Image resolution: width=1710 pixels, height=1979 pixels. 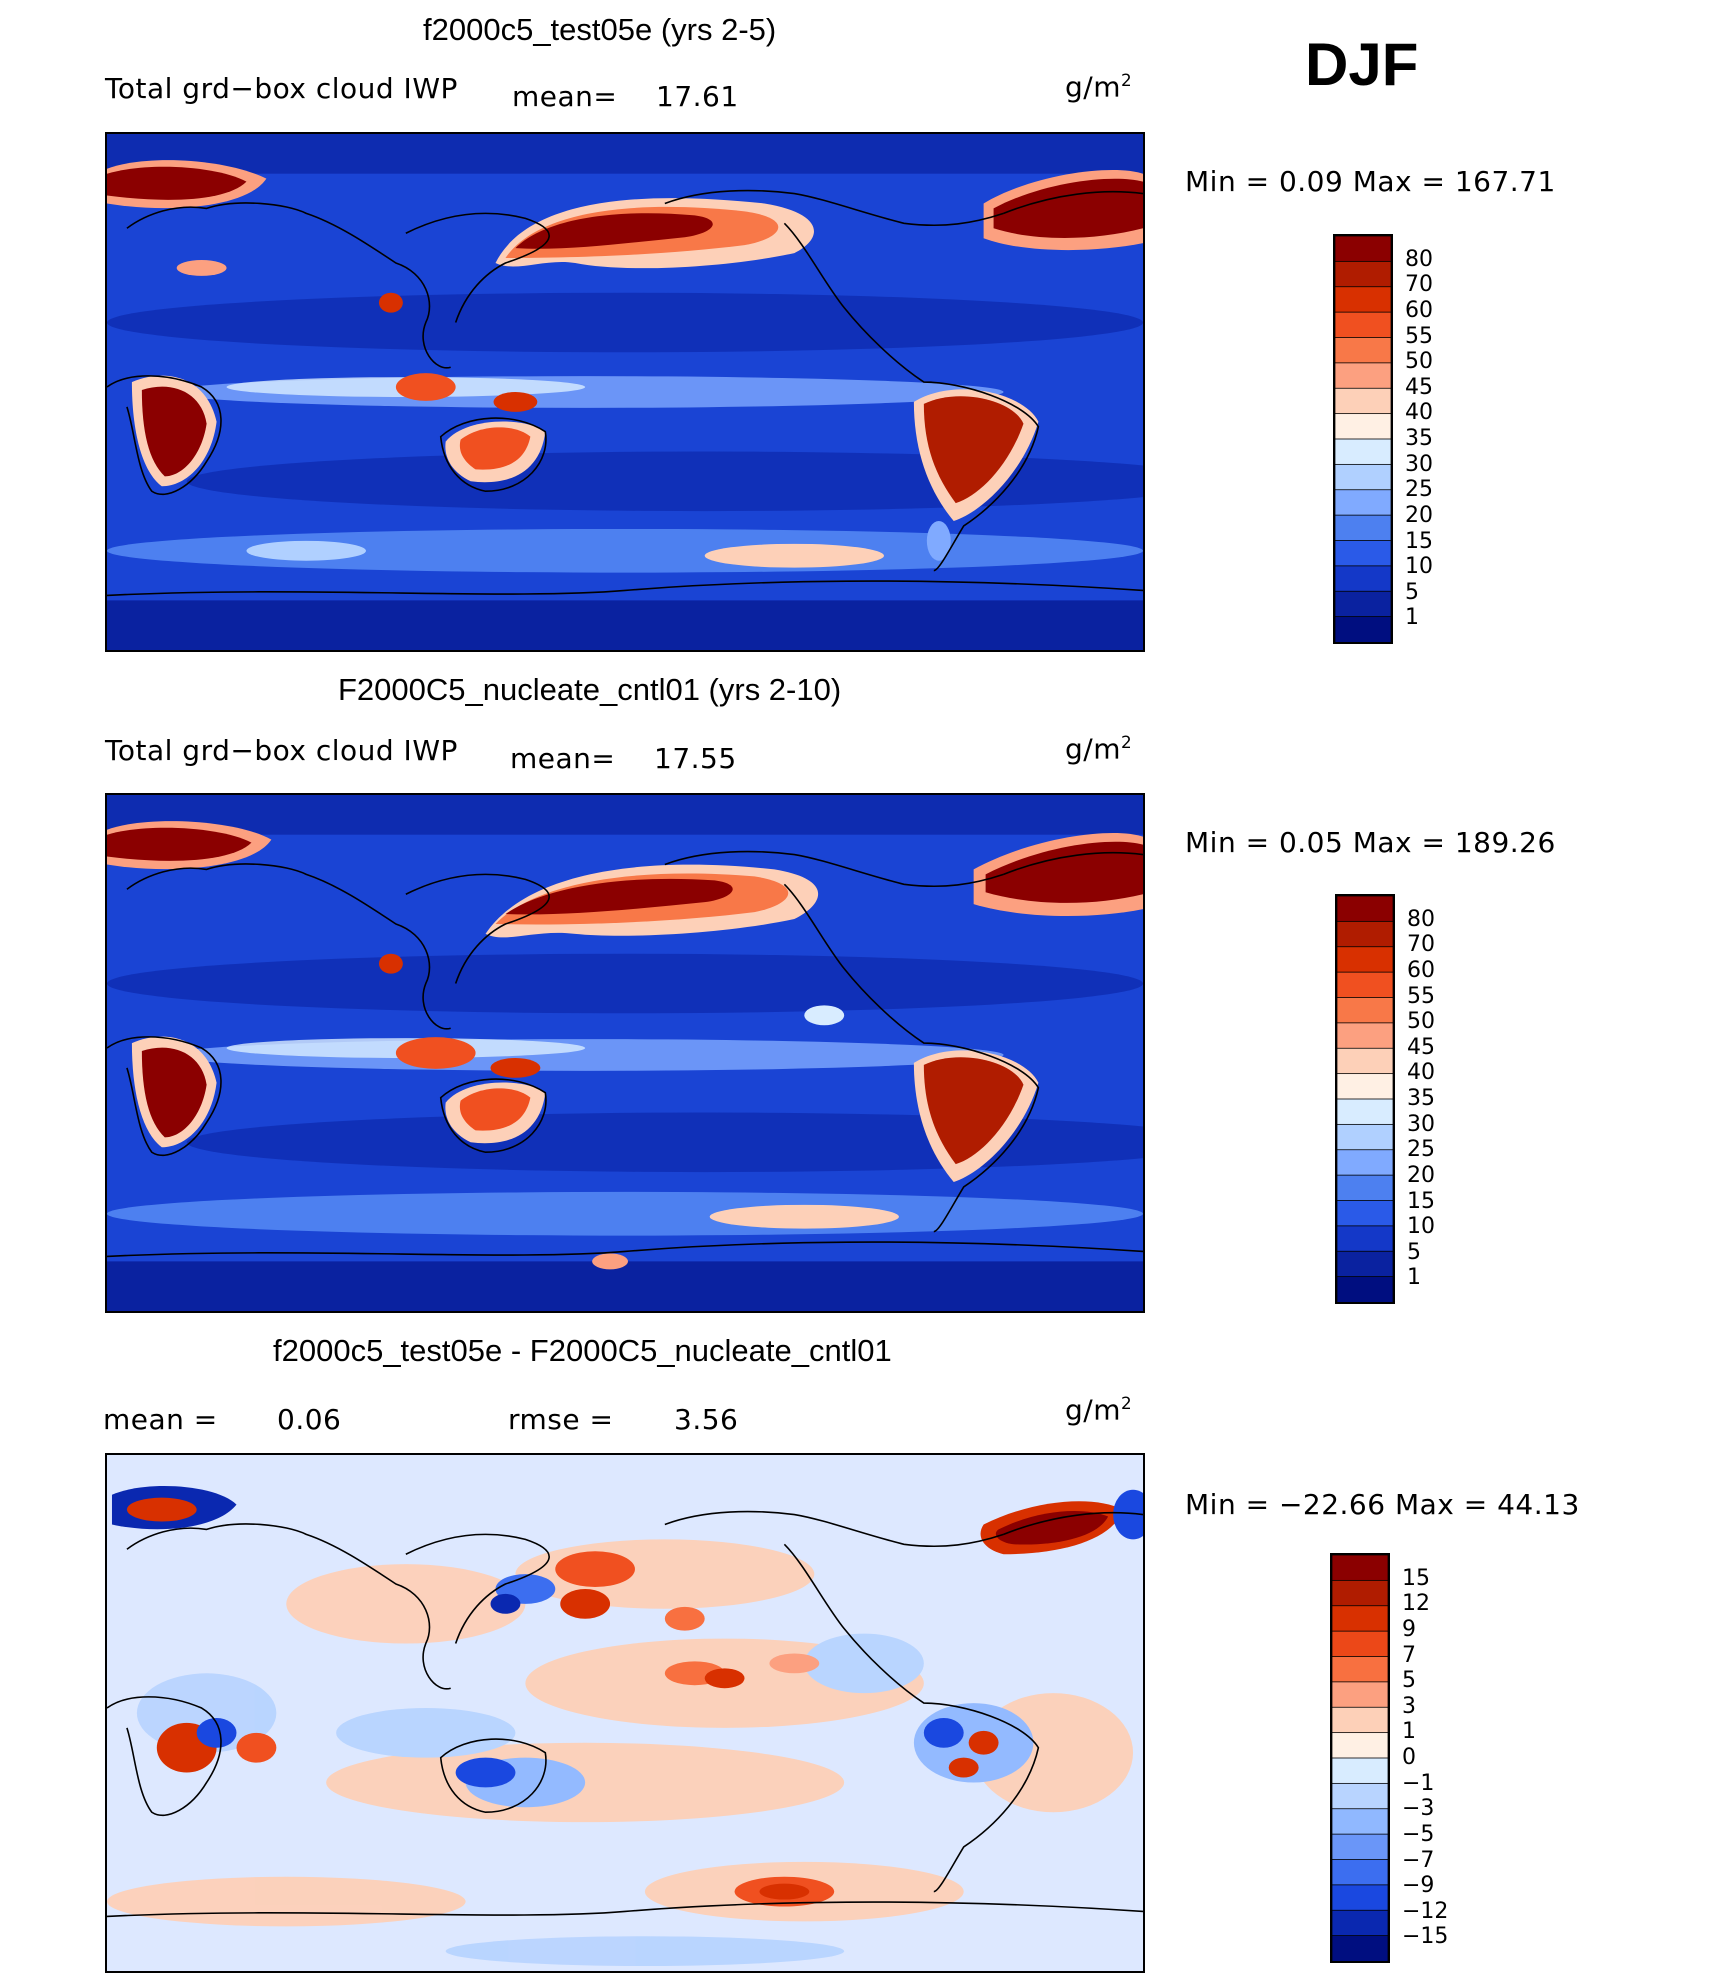 I want to click on panel2-field-label: Total grd−box cloud IWP, so click(x=281, y=750).